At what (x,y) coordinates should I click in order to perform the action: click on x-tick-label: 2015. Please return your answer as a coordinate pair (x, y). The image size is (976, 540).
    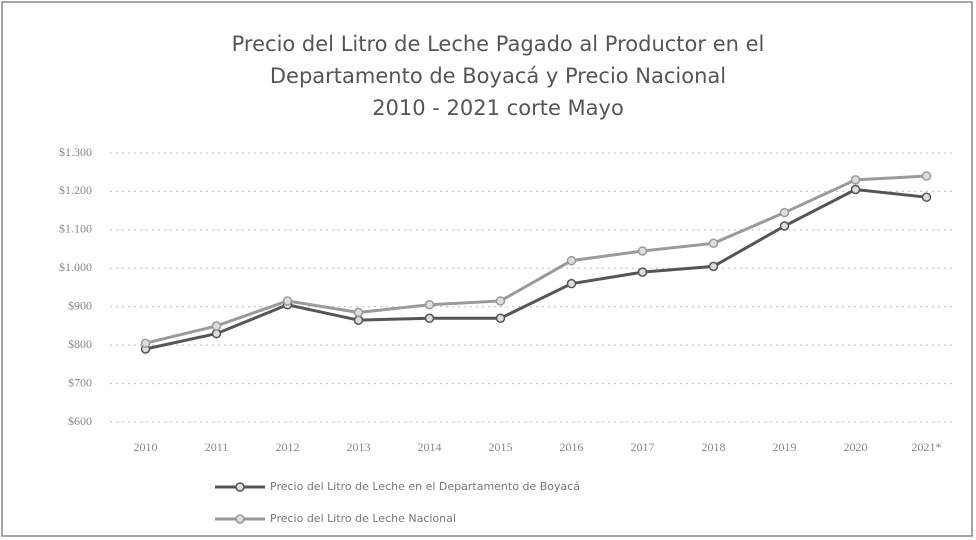
    Looking at the image, I should click on (501, 447).